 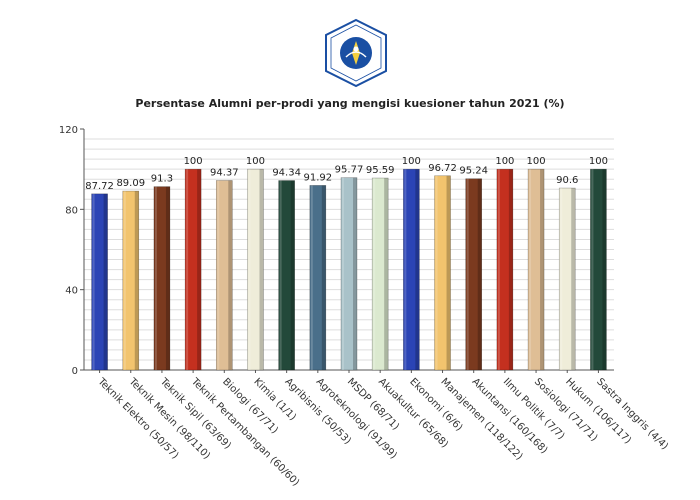 I want to click on value-label: 90.6, so click(x=567, y=180).